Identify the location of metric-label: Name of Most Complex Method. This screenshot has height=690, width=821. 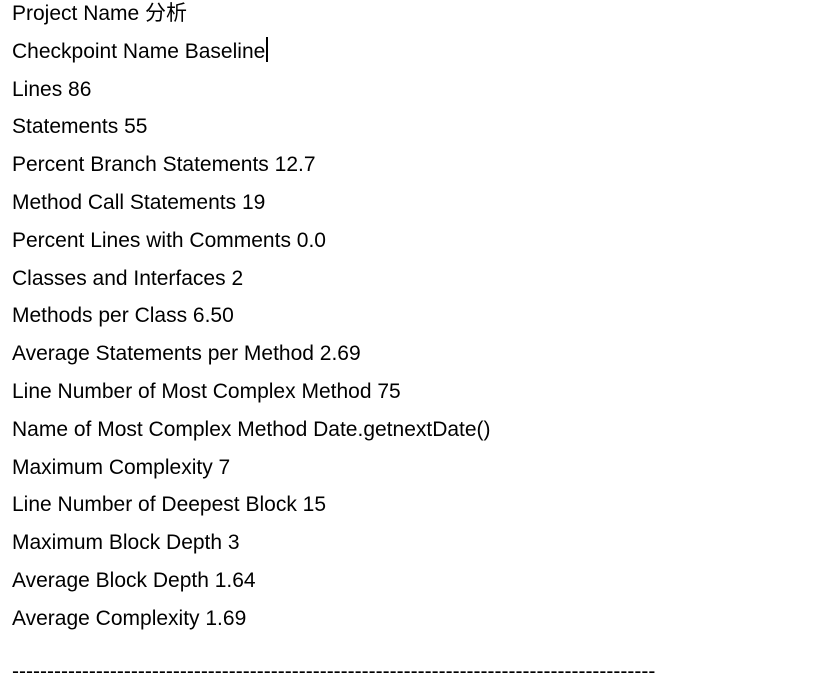
(160, 429).